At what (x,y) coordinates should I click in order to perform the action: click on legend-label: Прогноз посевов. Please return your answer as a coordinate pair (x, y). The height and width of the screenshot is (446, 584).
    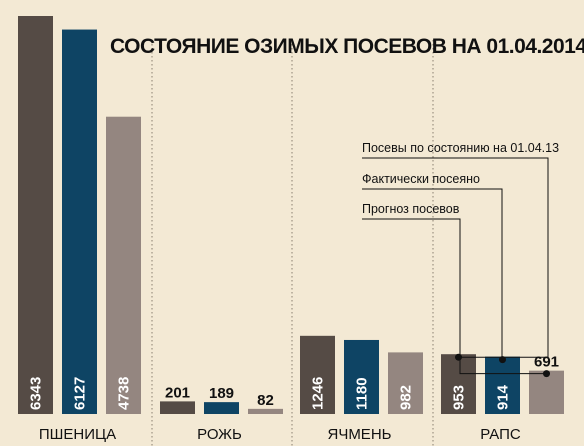
    Looking at the image, I should click on (411, 209).